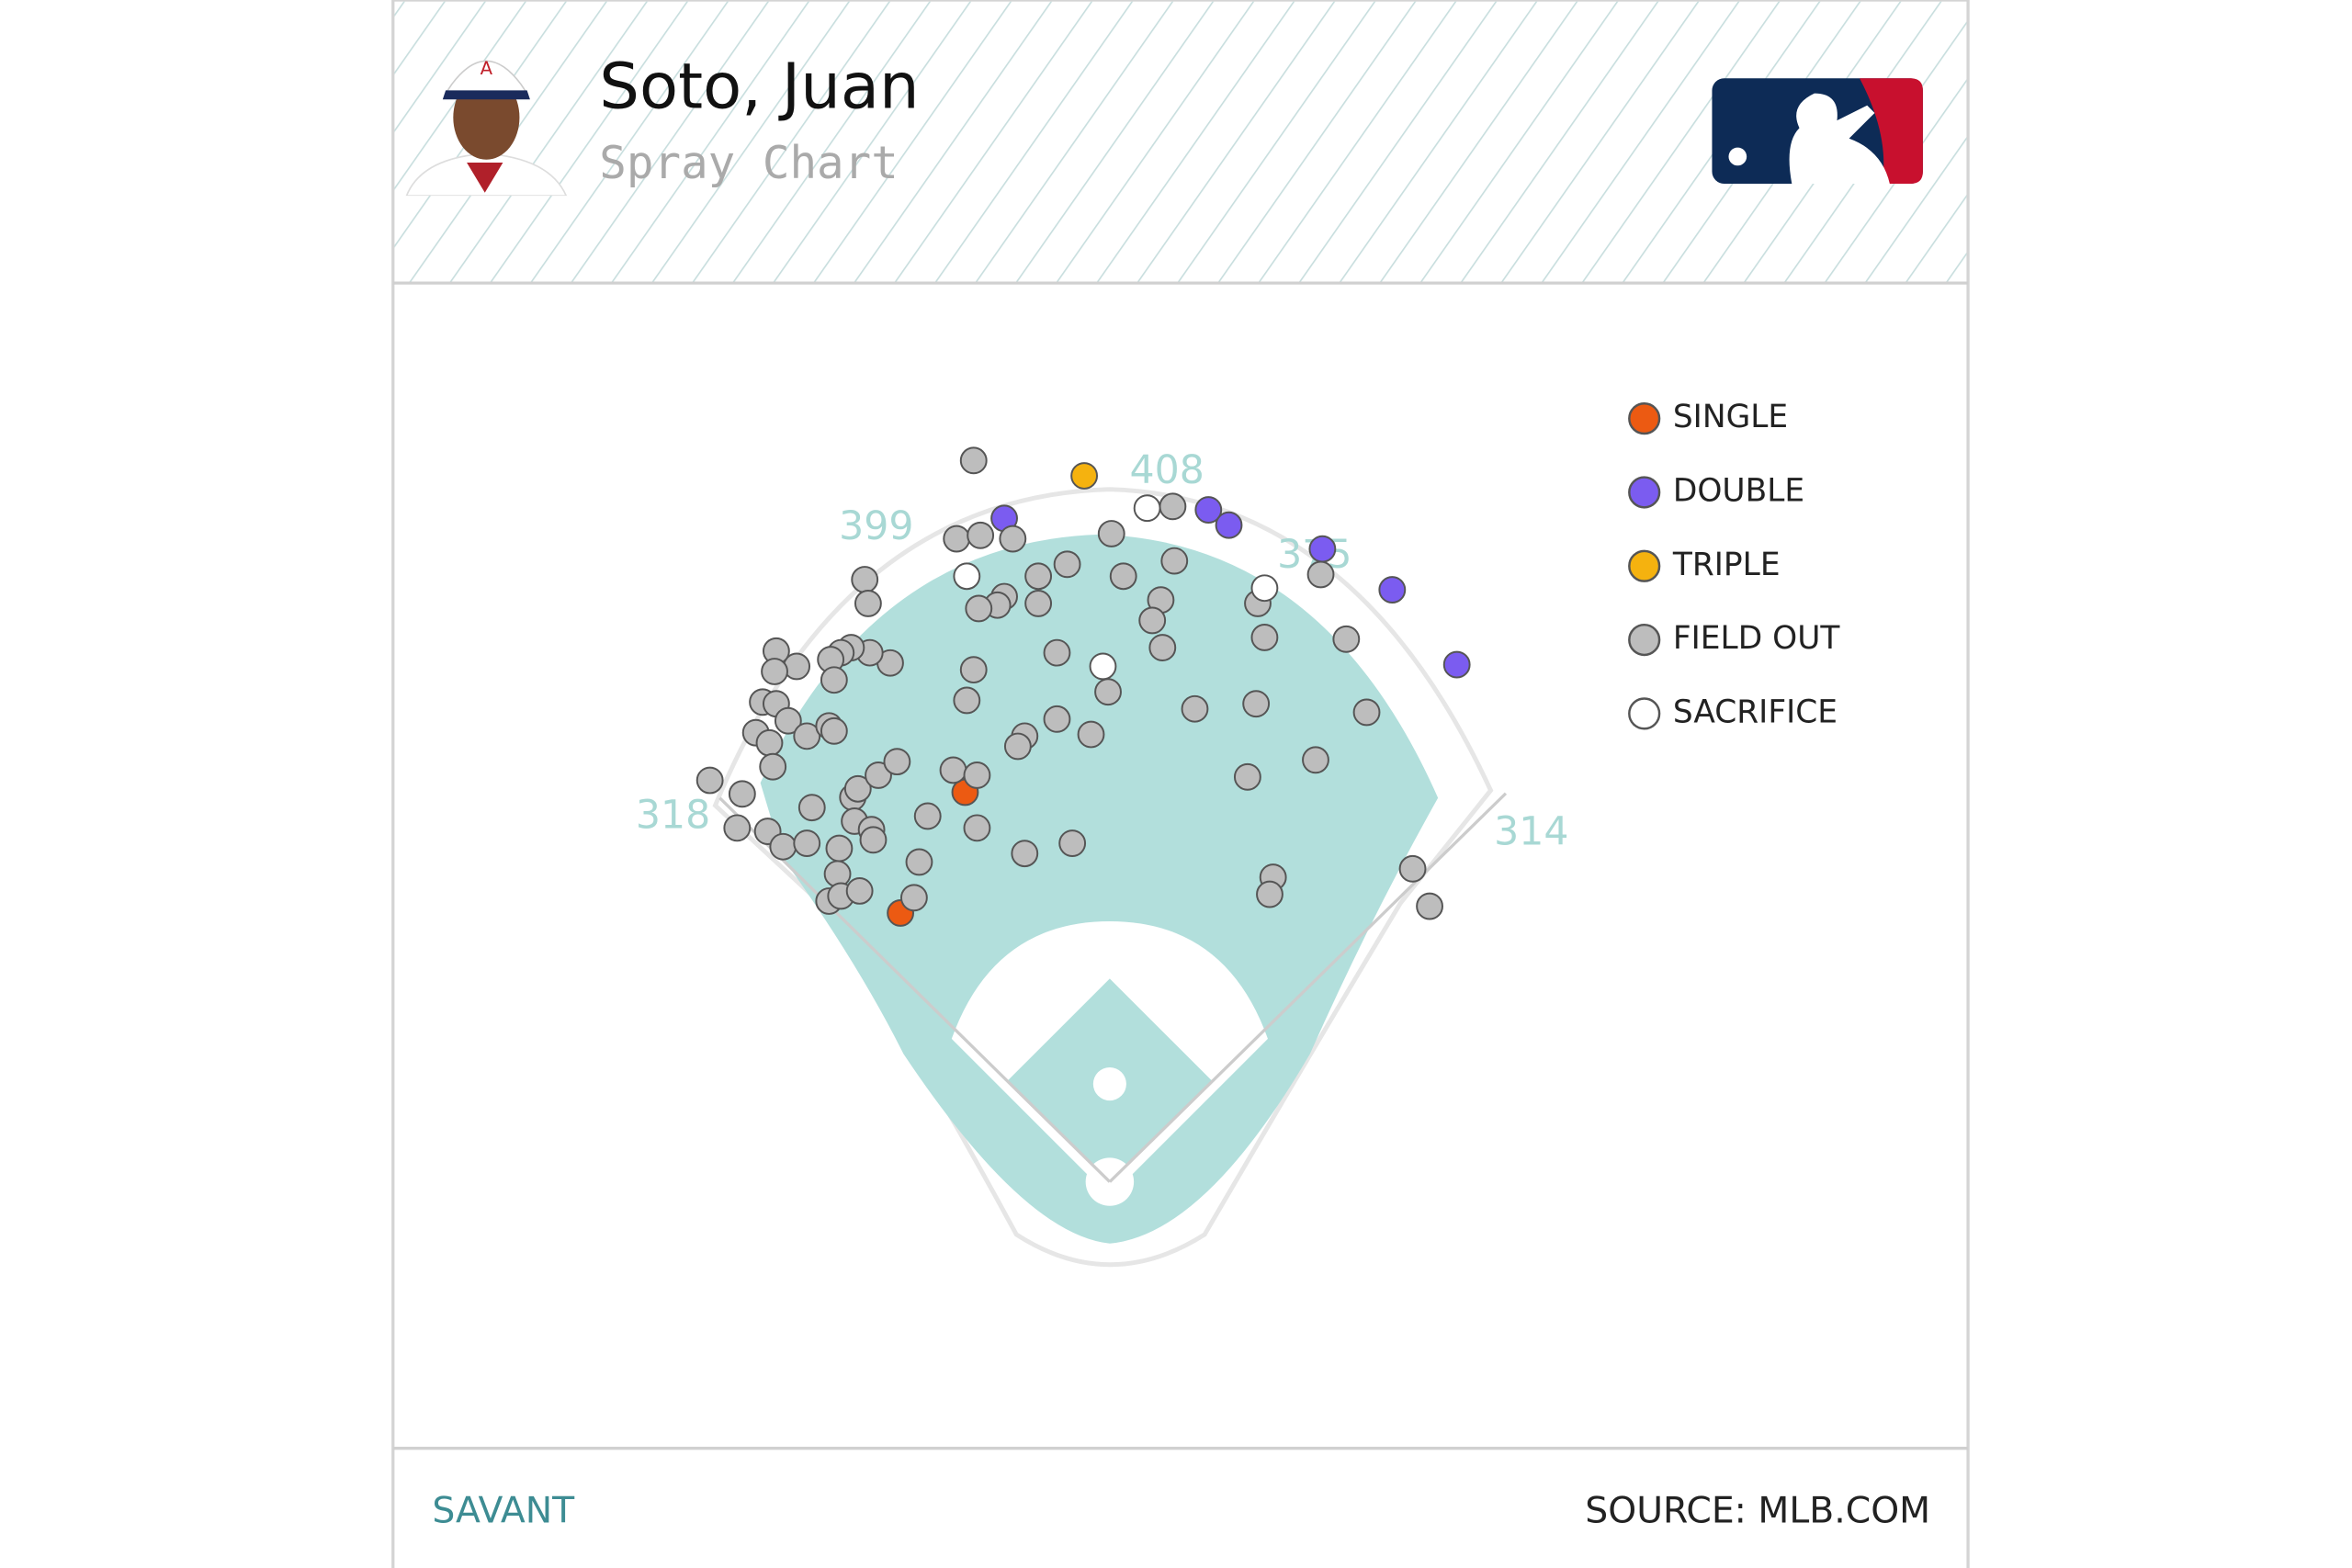 Image resolution: width=2352 pixels, height=1568 pixels. What do you see at coordinates (1817, 131) in the screenshot?
I see `mlb-logo` at bounding box center [1817, 131].